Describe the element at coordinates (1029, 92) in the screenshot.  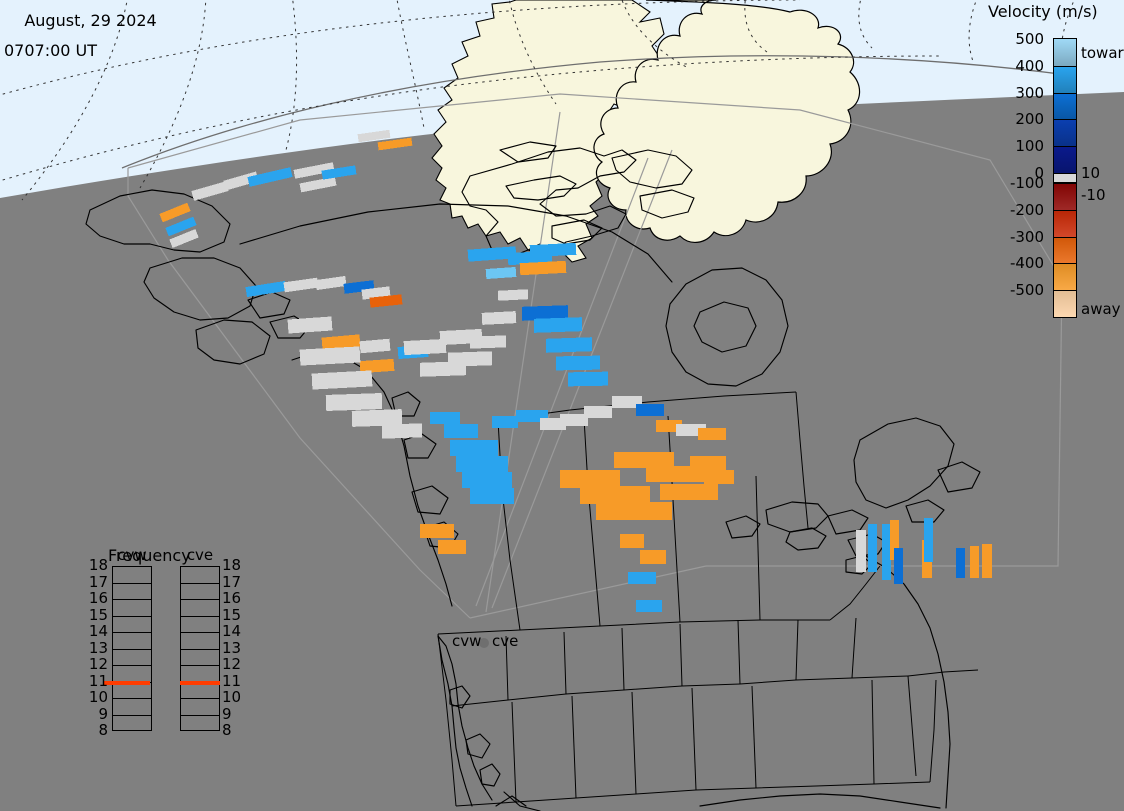
I see `velocity-tick-300: 300` at that location.